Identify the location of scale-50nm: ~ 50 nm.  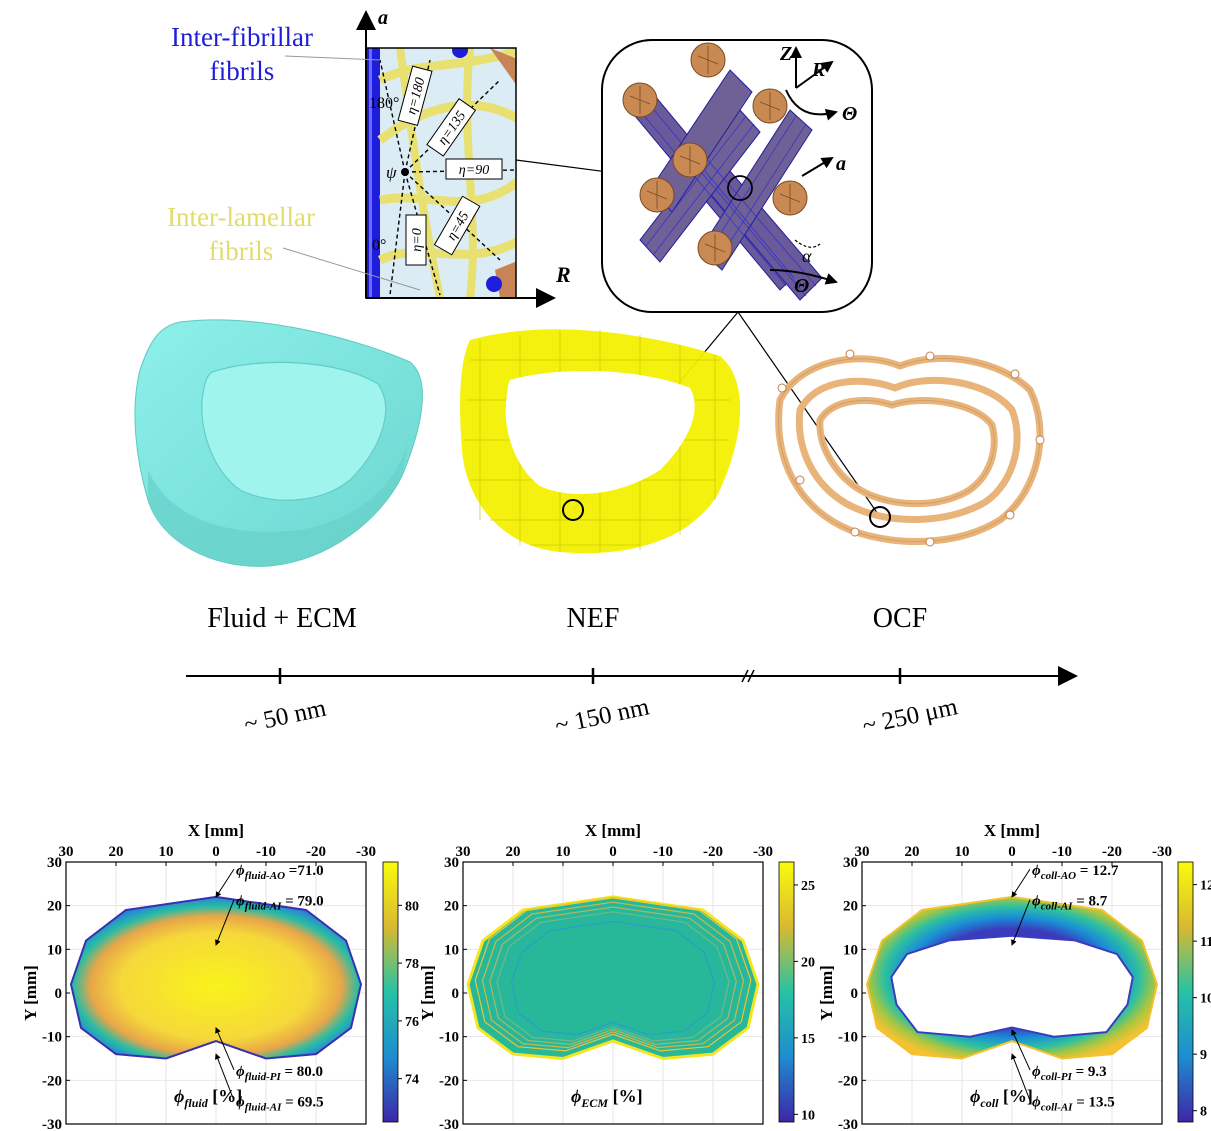
(285, 717).